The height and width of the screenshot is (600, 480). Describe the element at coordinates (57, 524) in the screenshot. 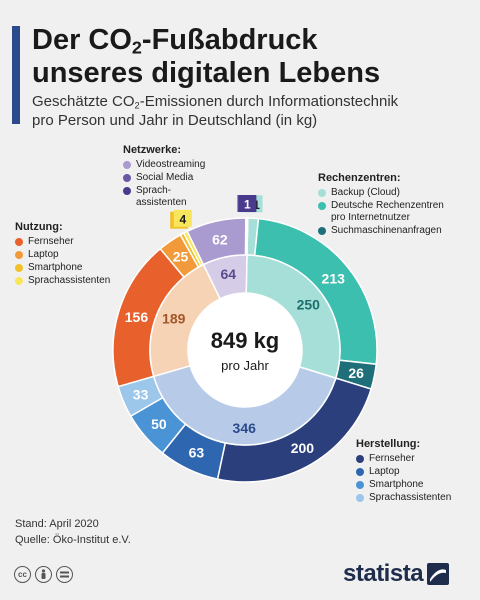

I see `footer-stand: Stand: April 2020` at that location.